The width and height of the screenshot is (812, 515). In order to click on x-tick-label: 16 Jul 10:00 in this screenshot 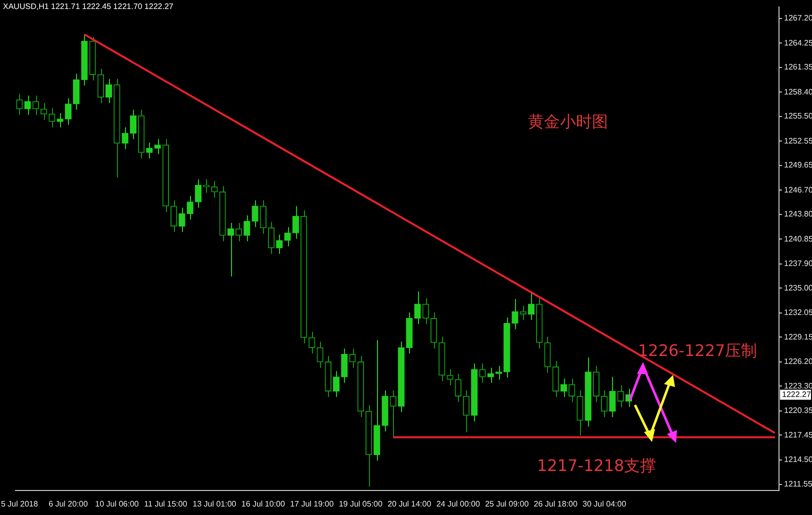, I will do `click(263, 503)`.